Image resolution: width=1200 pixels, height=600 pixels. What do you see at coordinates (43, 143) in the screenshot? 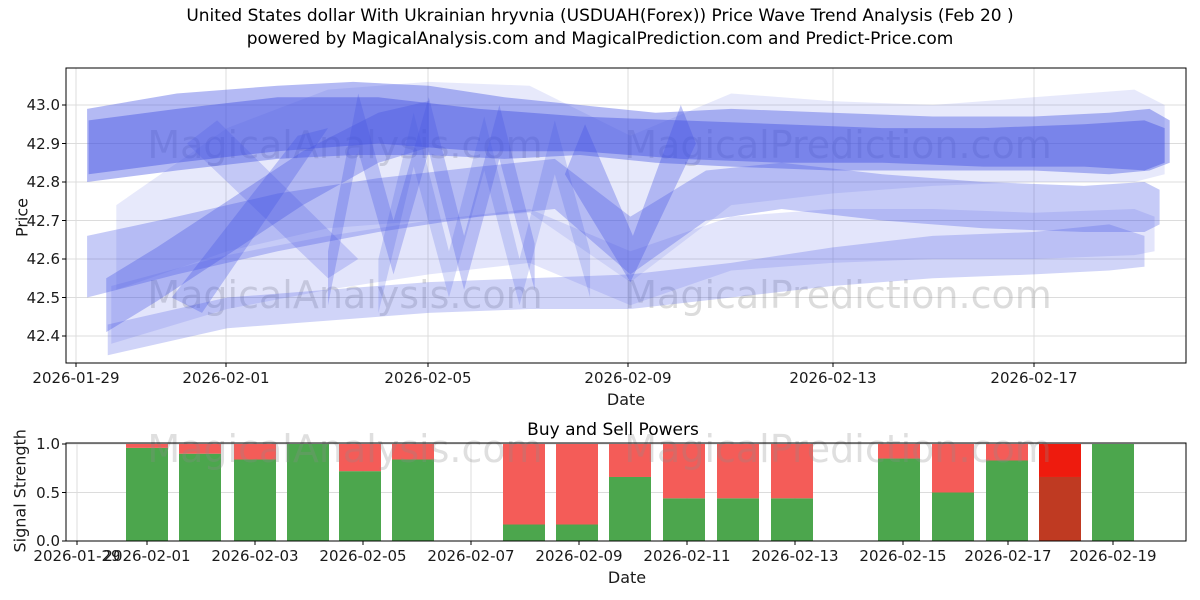
I see `price-ytick-label: 42.9` at bounding box center [43, 143].